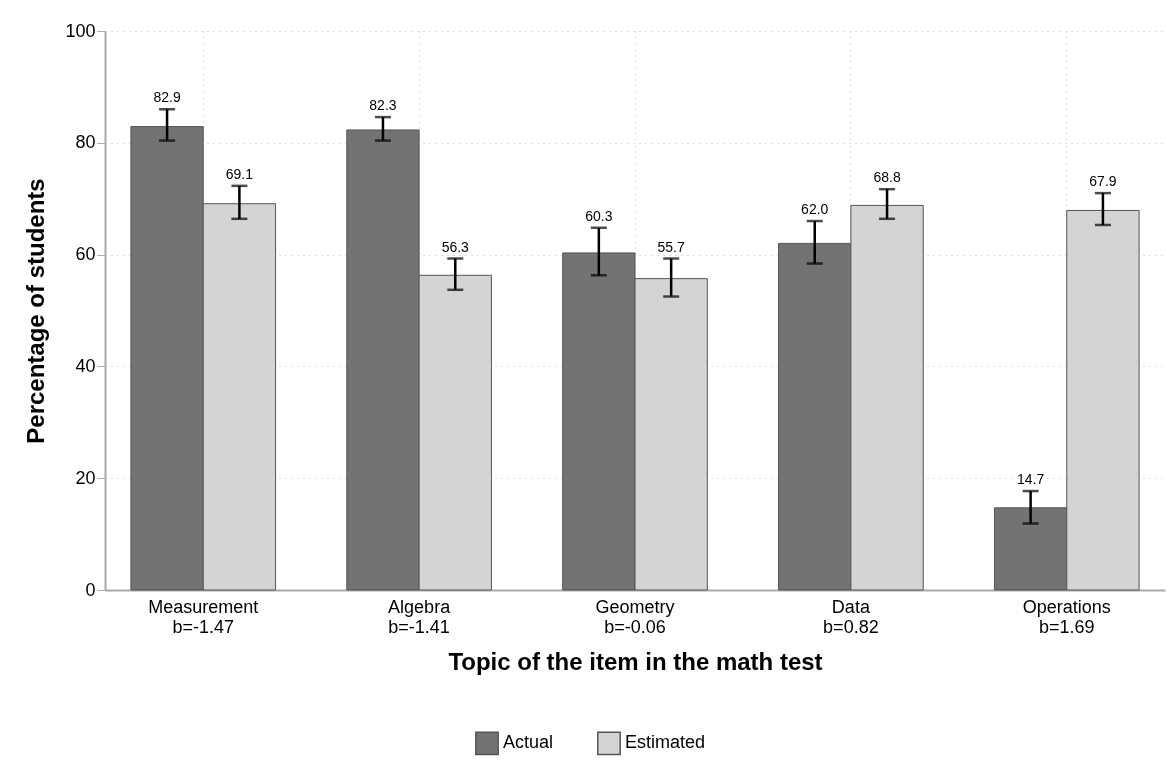 The height and width of the screenshot is (763, 1170). I want to click on data-label: 60.3, so click(599, 215).